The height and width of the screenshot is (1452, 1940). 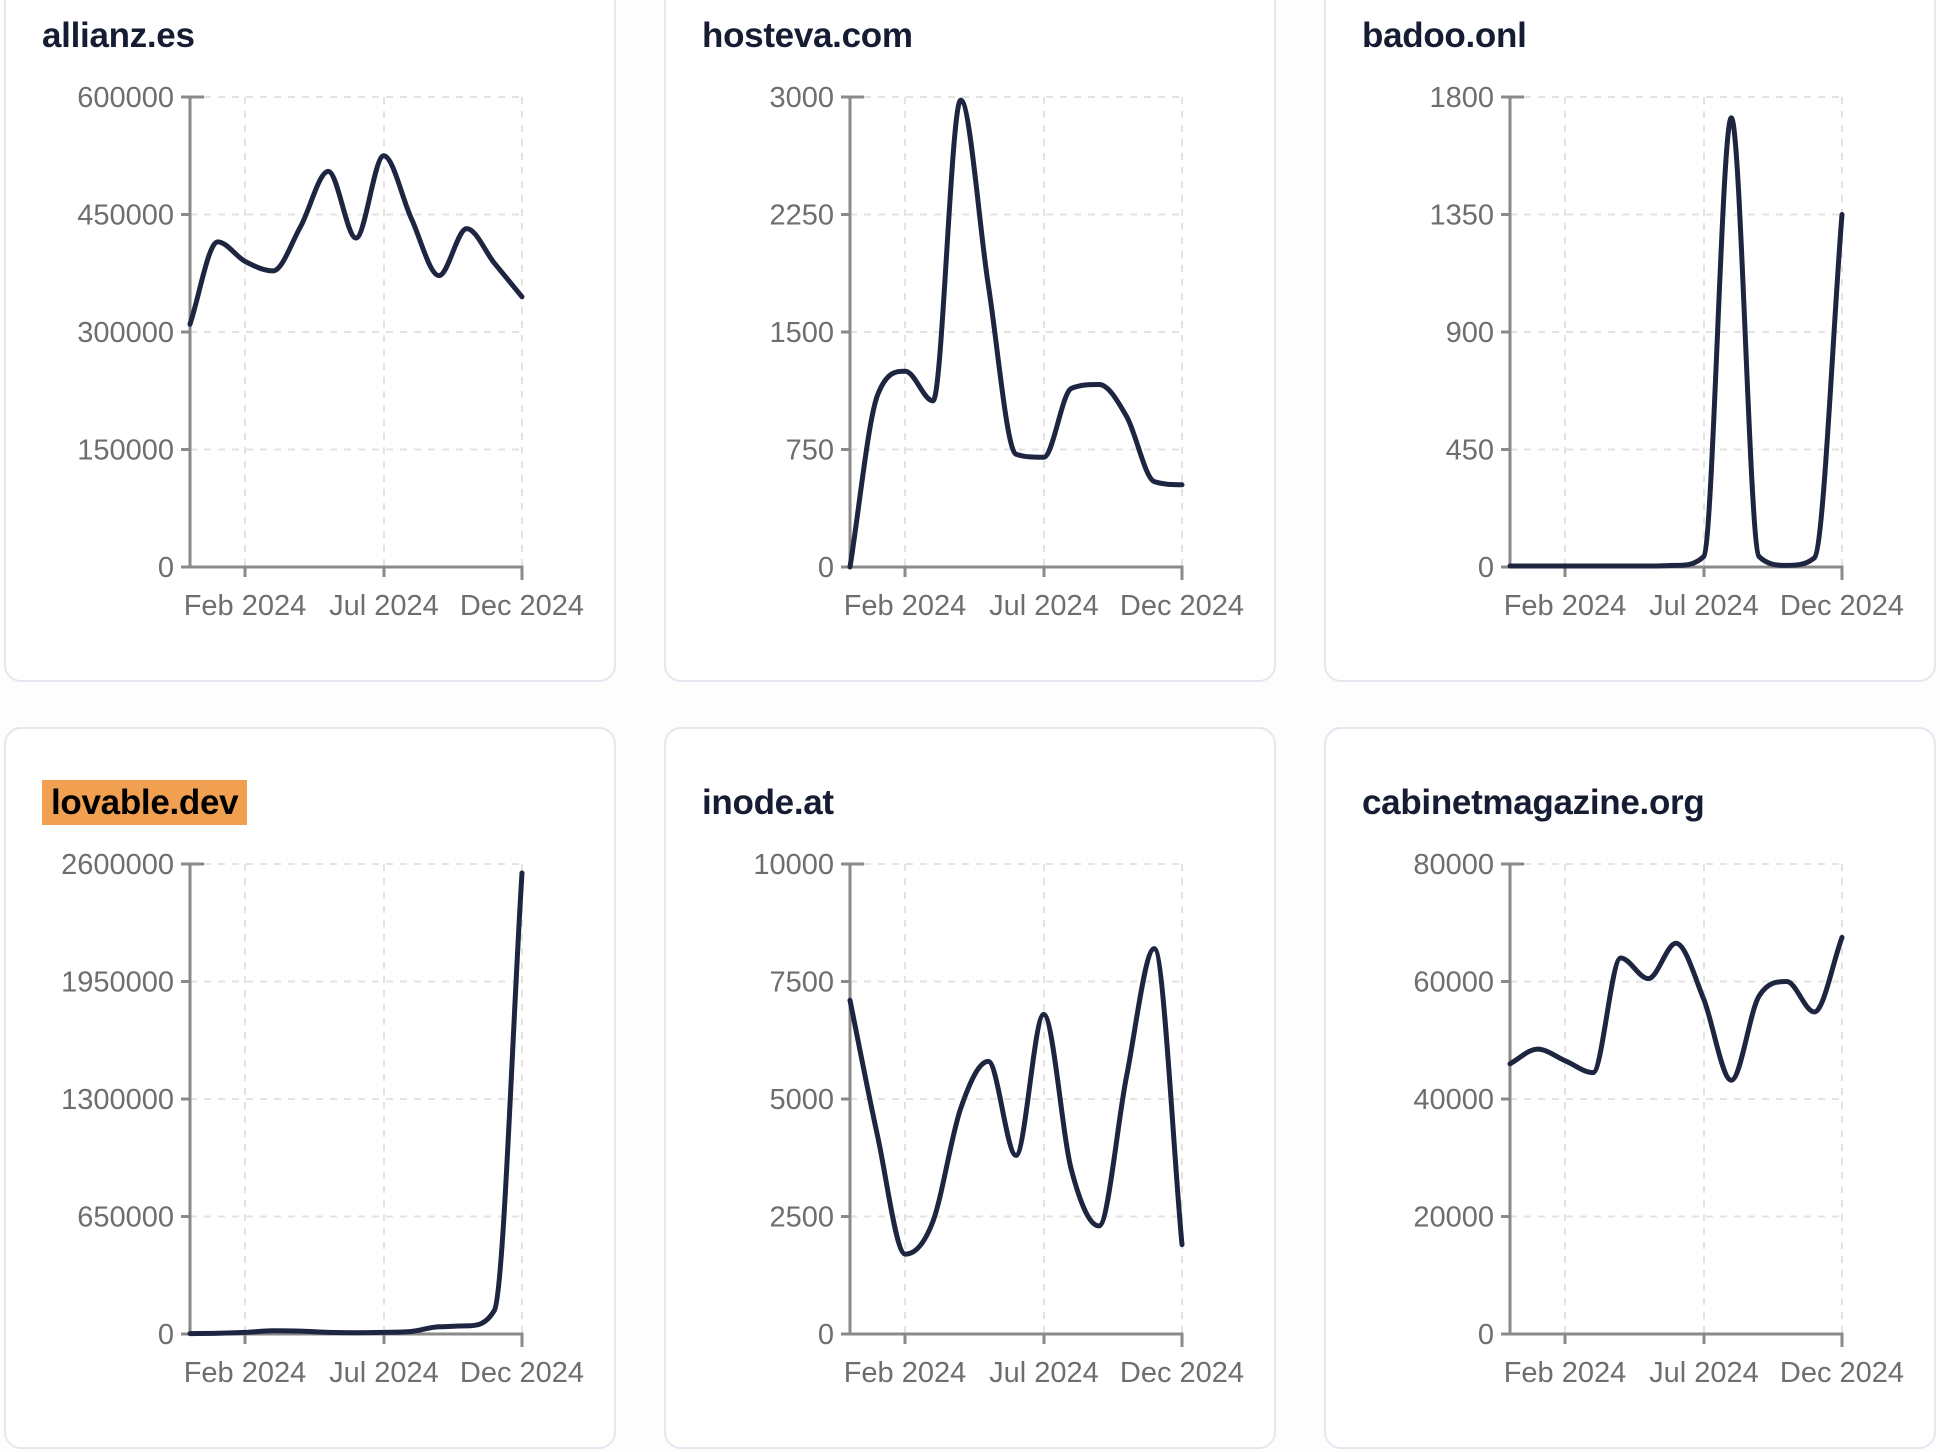 I want to click on y-tick-label: 80000, so click(x=1453, y=865).